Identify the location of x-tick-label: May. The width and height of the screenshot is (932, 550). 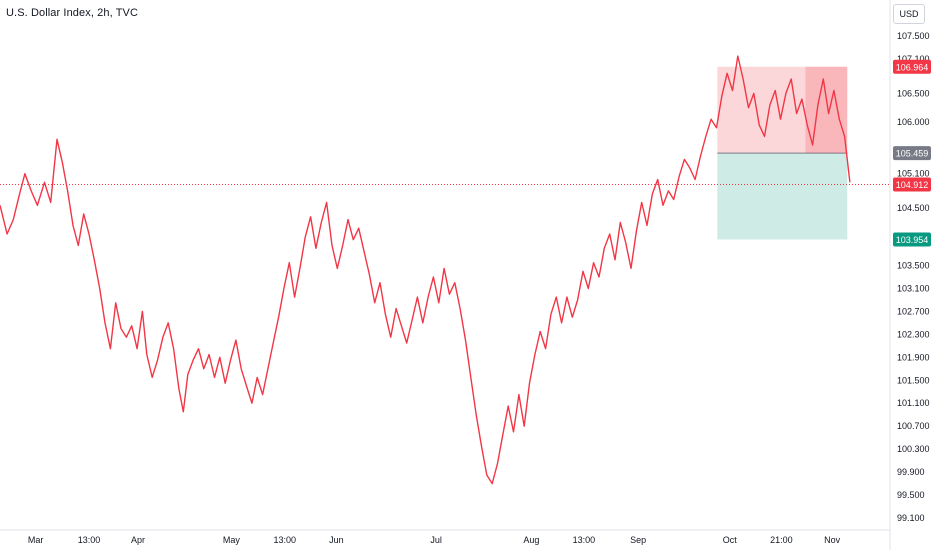
(232, 540).